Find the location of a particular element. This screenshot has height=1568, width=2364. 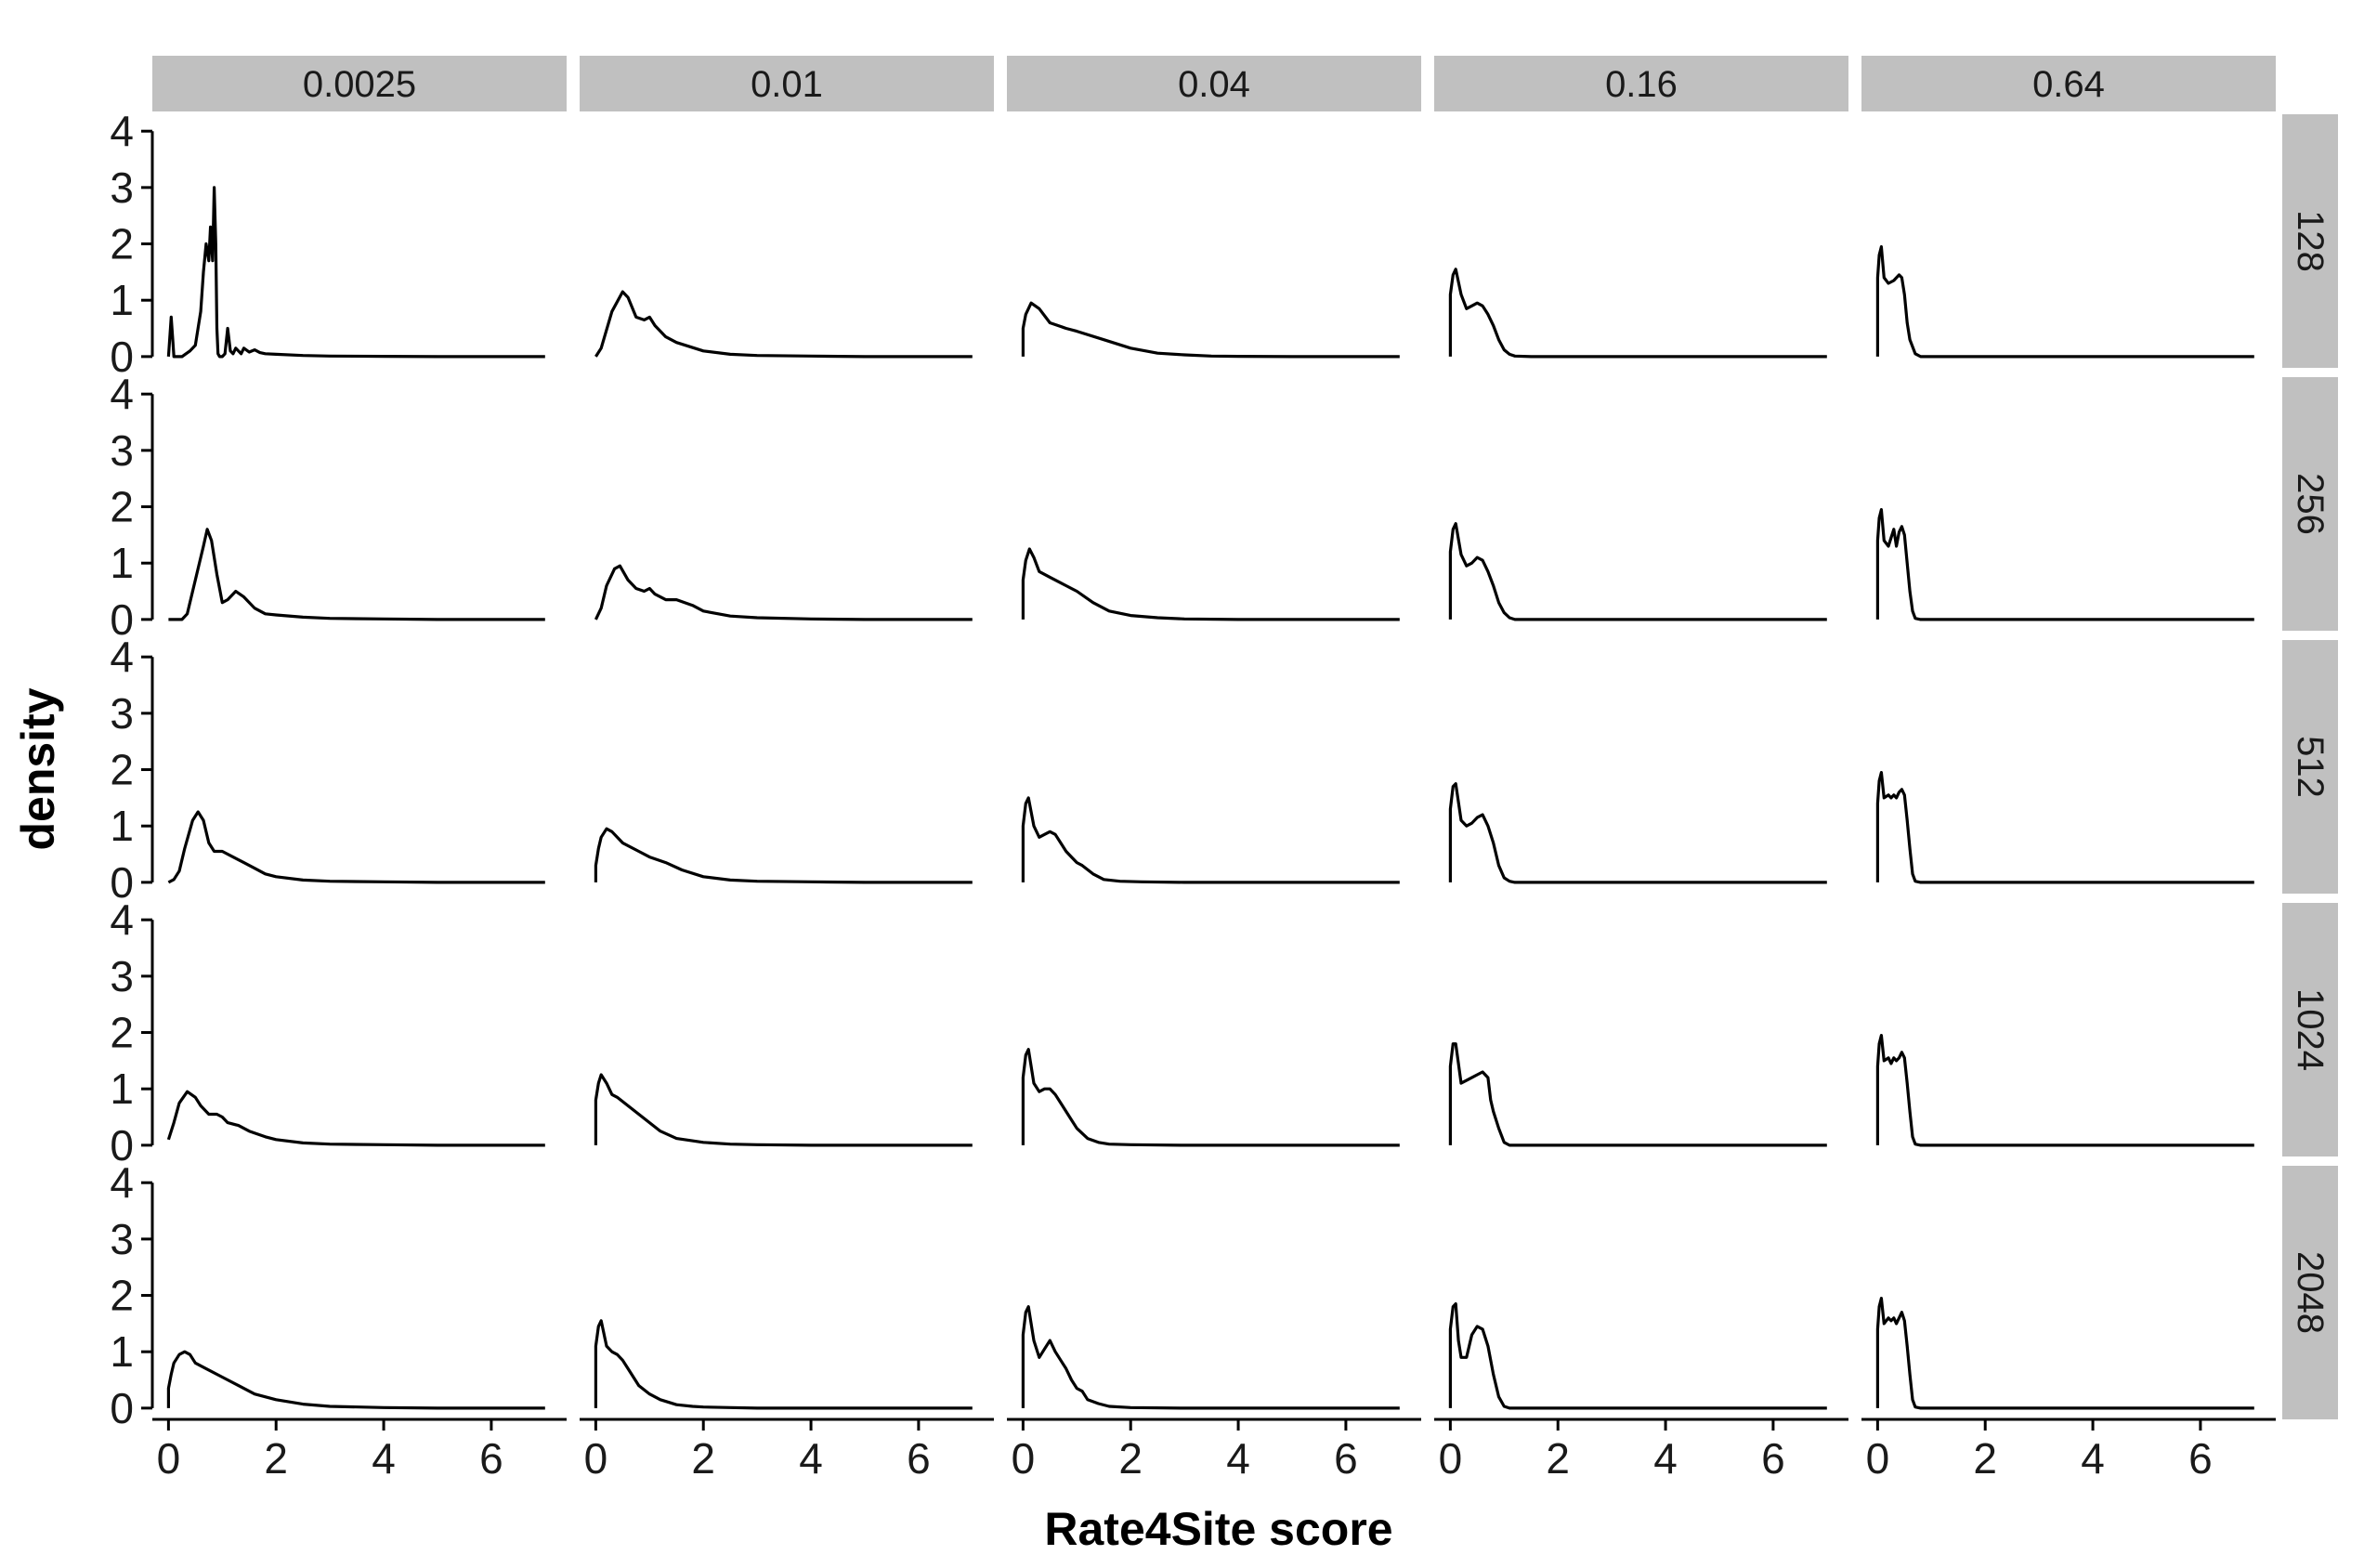

row-strip-label: 128 is located at coordinates (2310, 241).